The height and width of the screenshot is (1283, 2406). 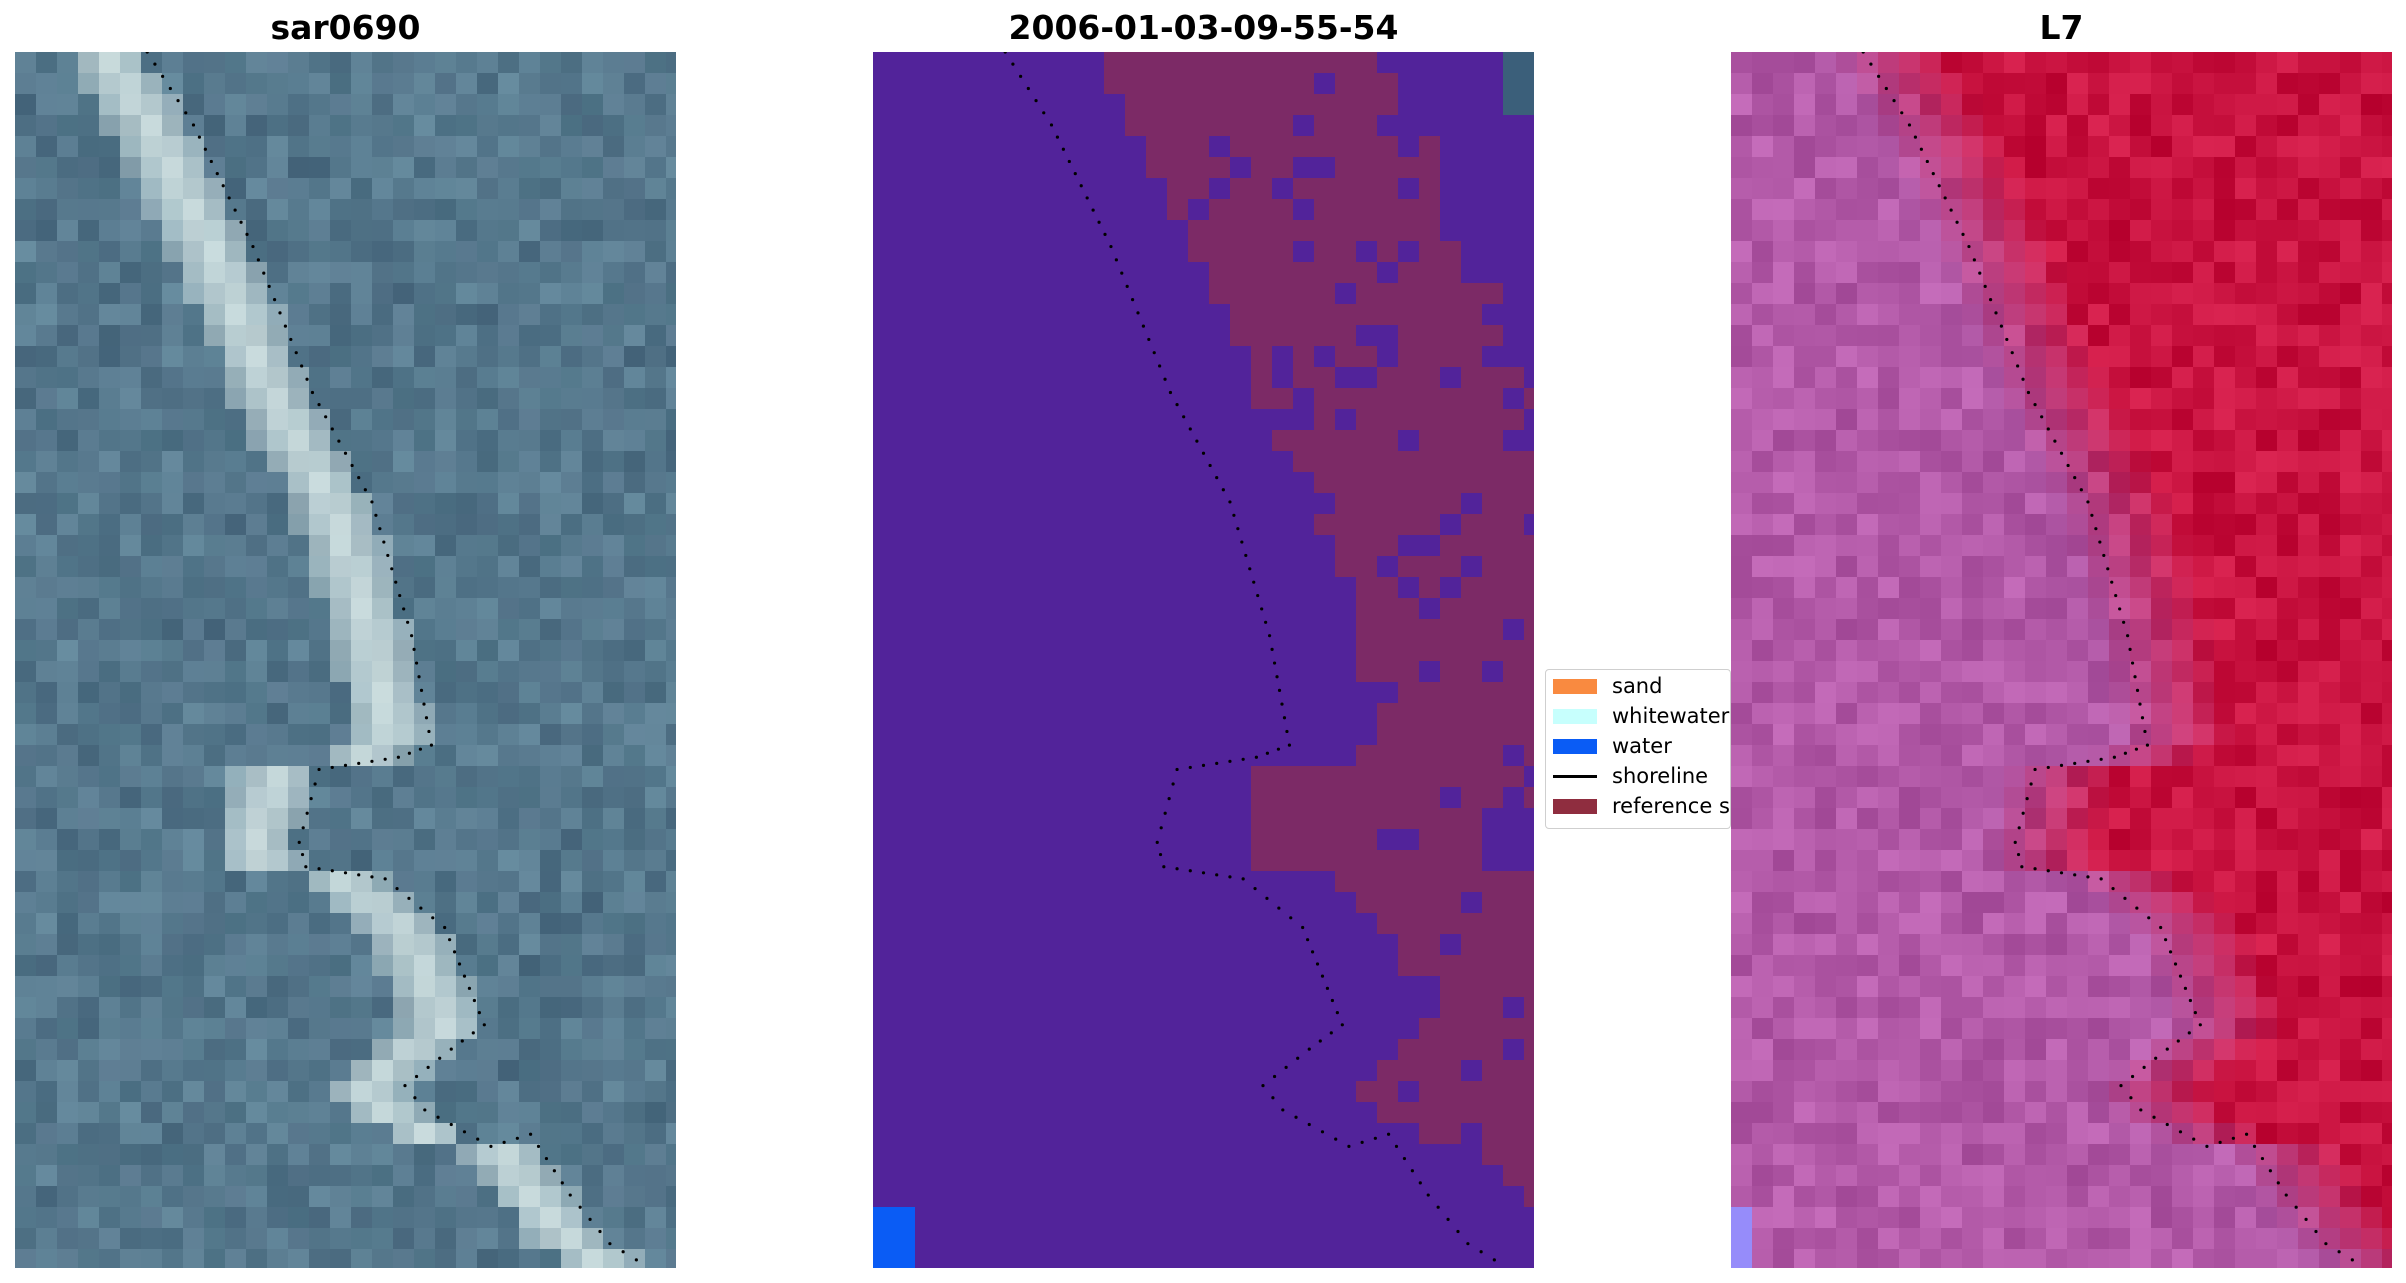 I want to click on legend-item-water: water, so click(x=1638, y=746).